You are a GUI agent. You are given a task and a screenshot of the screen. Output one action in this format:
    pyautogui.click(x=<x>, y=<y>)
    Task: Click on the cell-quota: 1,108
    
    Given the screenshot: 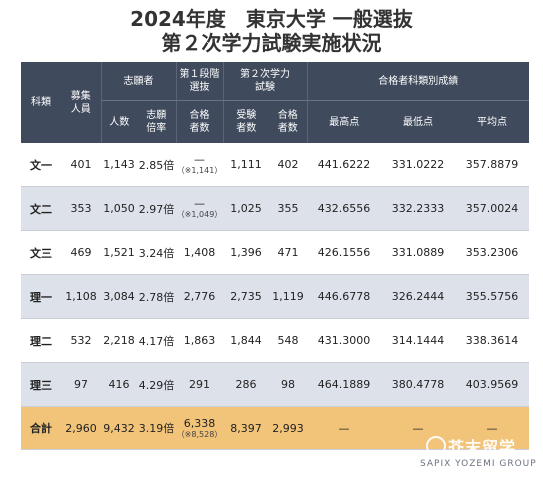 What is the action you would take?
    pyautogui.click(x=81, y=296)
    